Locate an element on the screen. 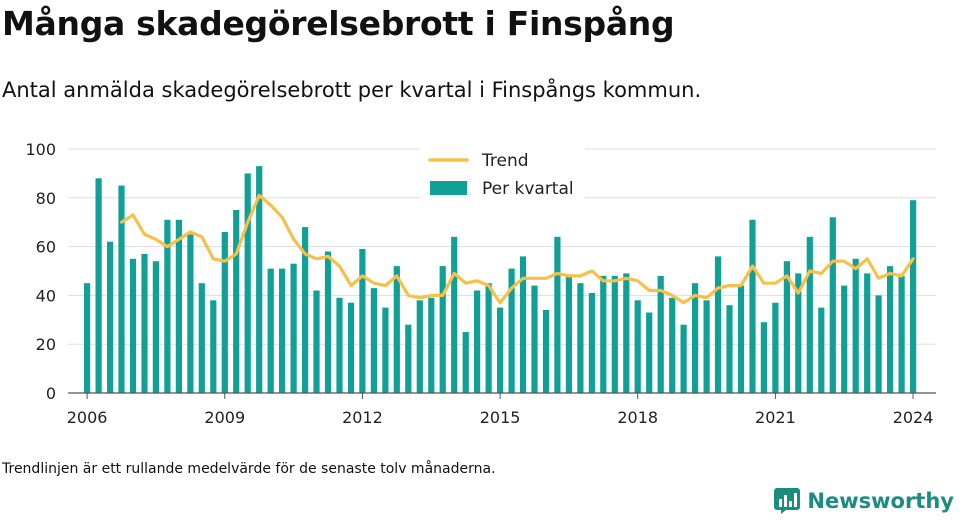  brand-logo: Newsworthy is located at coordinates (863, 501).